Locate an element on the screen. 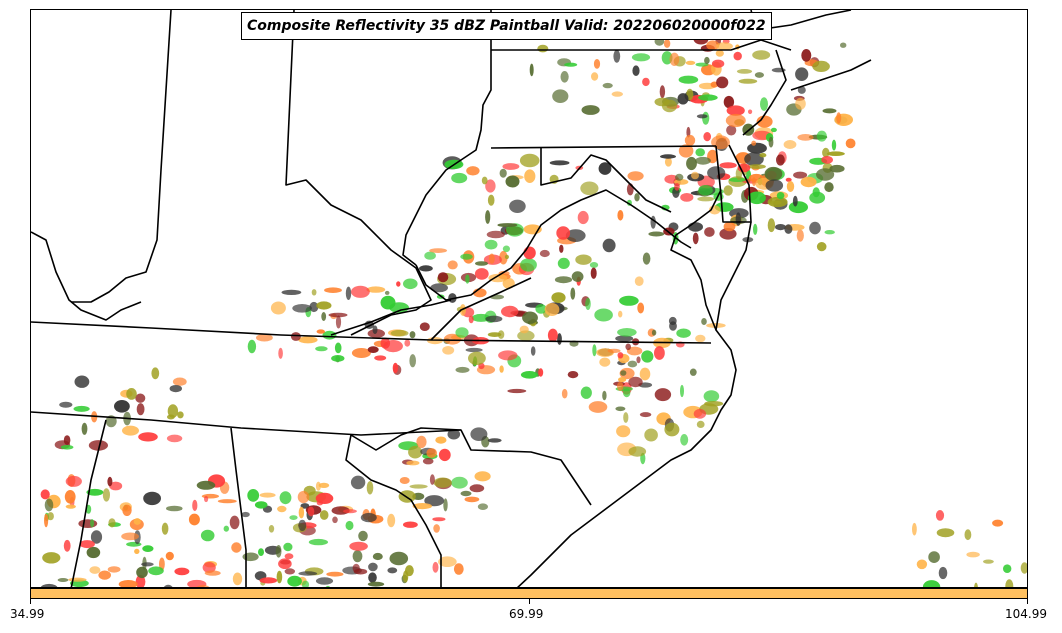  ohio-river-south is located at coordinates (86, 276).